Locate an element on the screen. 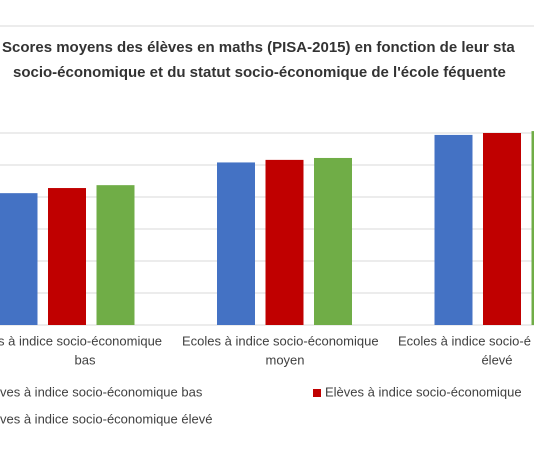  legend-swatch is located at coordinates (317, 393).